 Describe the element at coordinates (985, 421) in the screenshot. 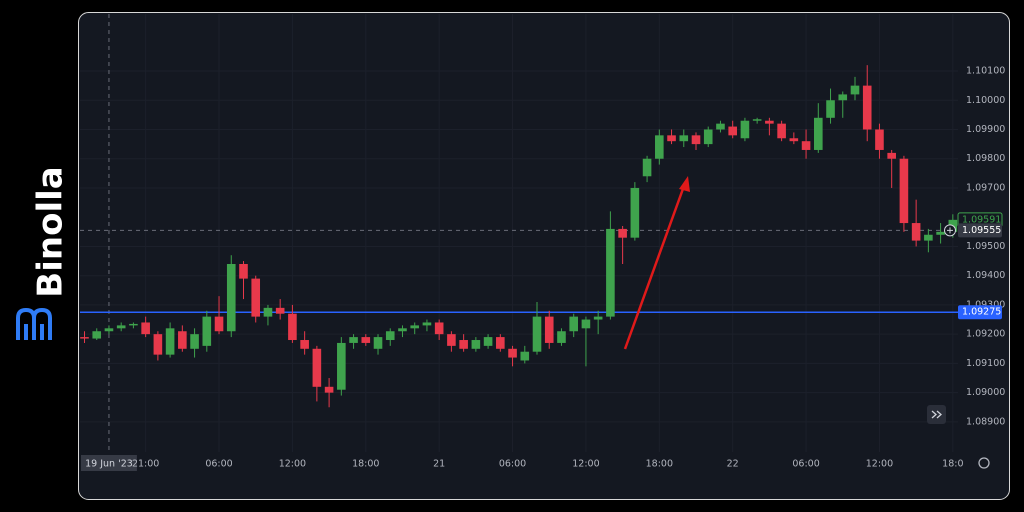

I see `y-tick-label: 1.08900` at that location.